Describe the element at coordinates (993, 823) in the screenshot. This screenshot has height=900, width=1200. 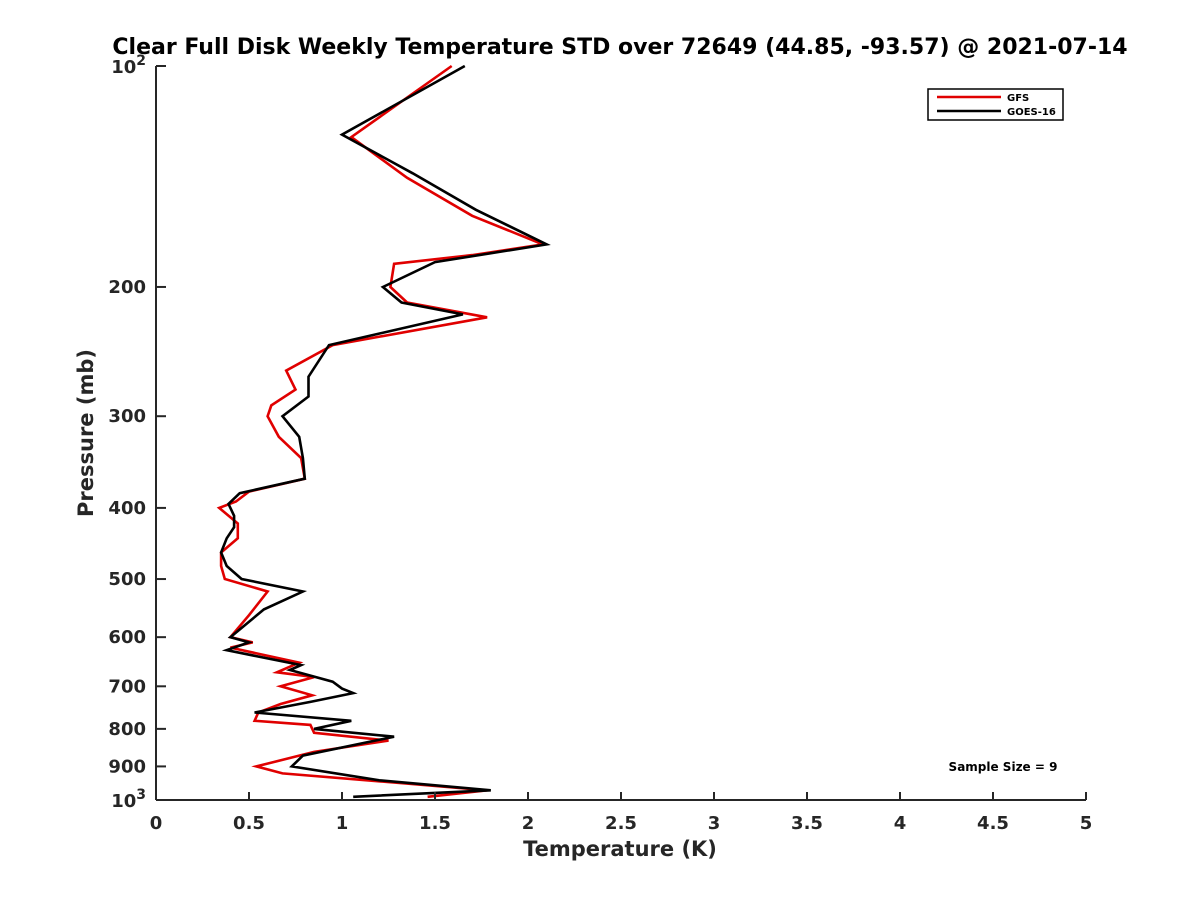
I see `x-tick-label: 4.5` at that location.